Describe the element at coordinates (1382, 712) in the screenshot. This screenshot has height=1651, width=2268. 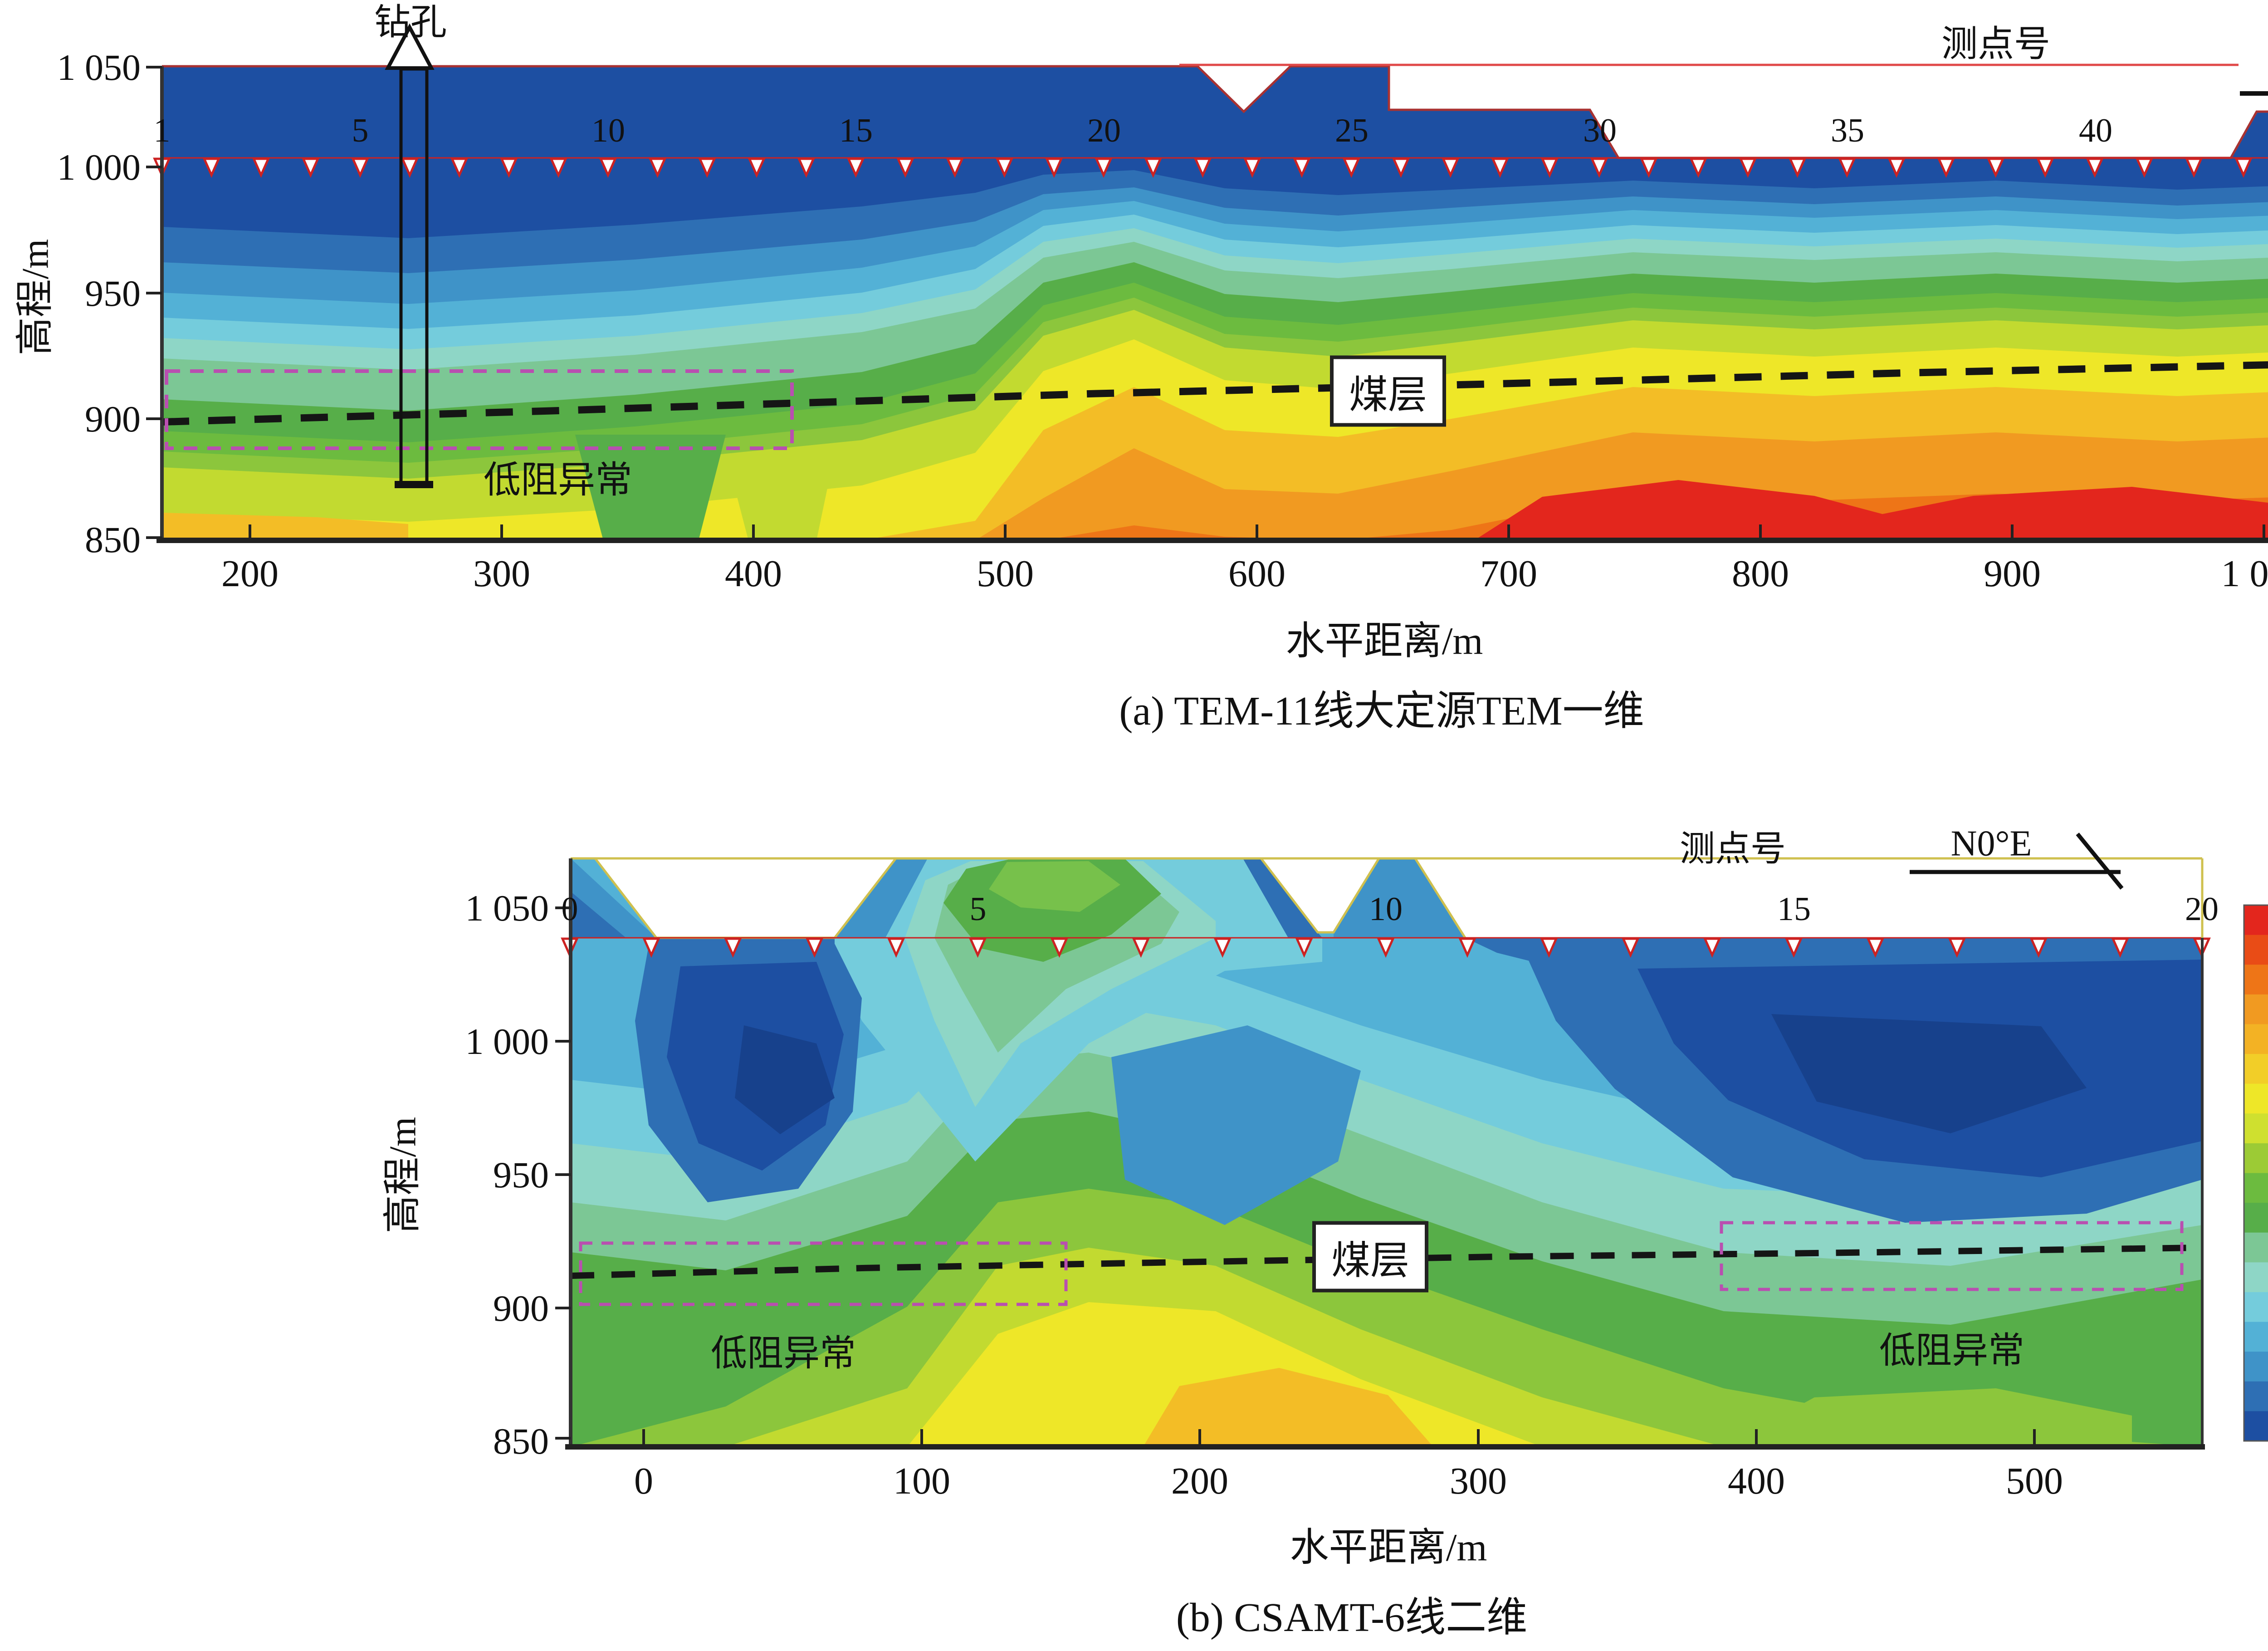
I see `caption-a: (a) TEM-11线大定源TEM一维` at that location.